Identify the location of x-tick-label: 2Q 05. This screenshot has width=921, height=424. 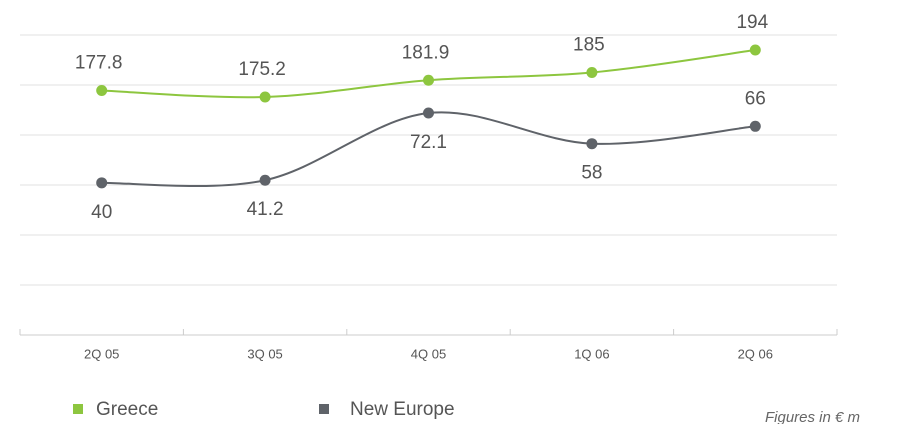
(101, 353).